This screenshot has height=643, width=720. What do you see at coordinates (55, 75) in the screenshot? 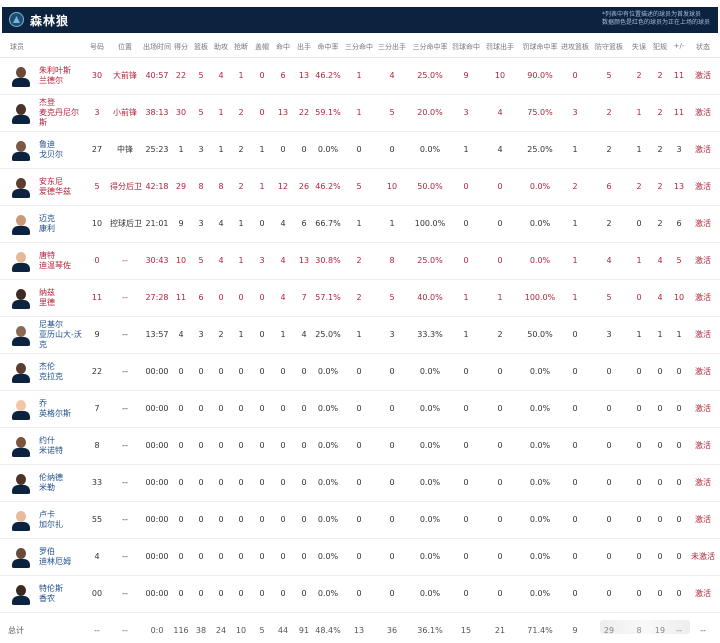
I see `player-name: 朱利叶斯 兰德尔` at bounding box center [55, 75].